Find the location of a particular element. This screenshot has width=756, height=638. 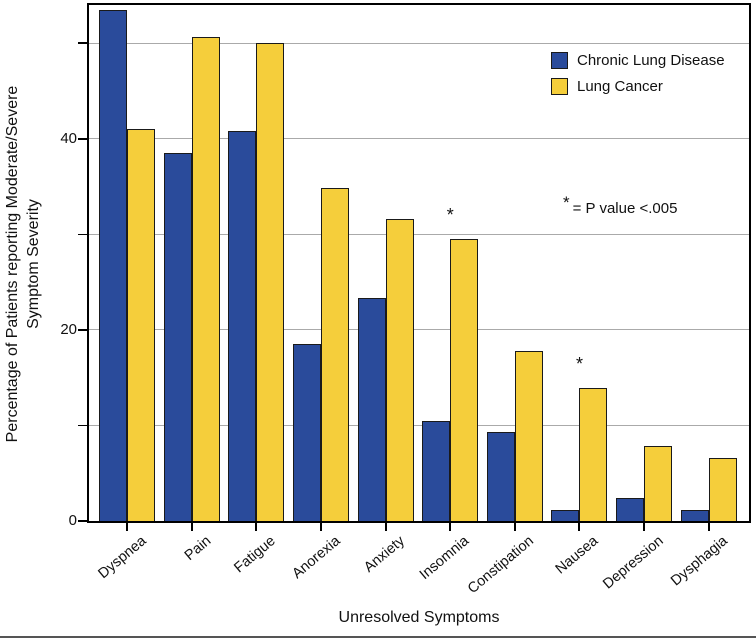

x-label-depression: Depression is located at coordinates (633, 563).